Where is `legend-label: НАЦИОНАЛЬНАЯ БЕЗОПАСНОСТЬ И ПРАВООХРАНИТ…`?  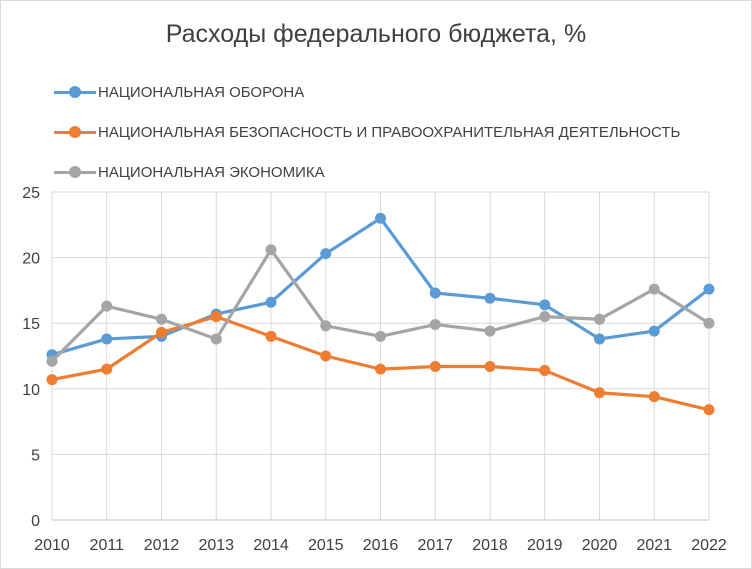 legend-label: НАЦИОНАЛЬНАЯ БЕЗОПАСНОСТЬ И ПРАВООХРАНИТ… is located at coordinates (389, 132).